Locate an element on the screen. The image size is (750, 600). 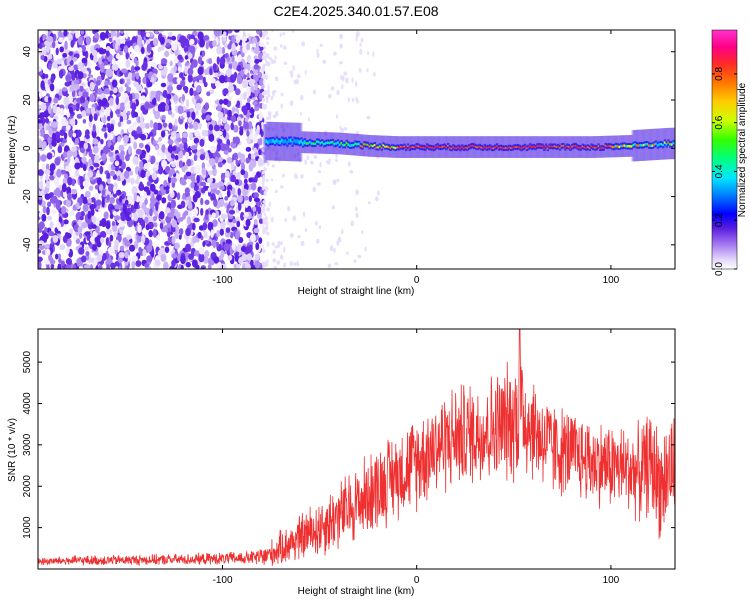
colorbar-tick-label: 0.0 is located at coordinates (719, 269).